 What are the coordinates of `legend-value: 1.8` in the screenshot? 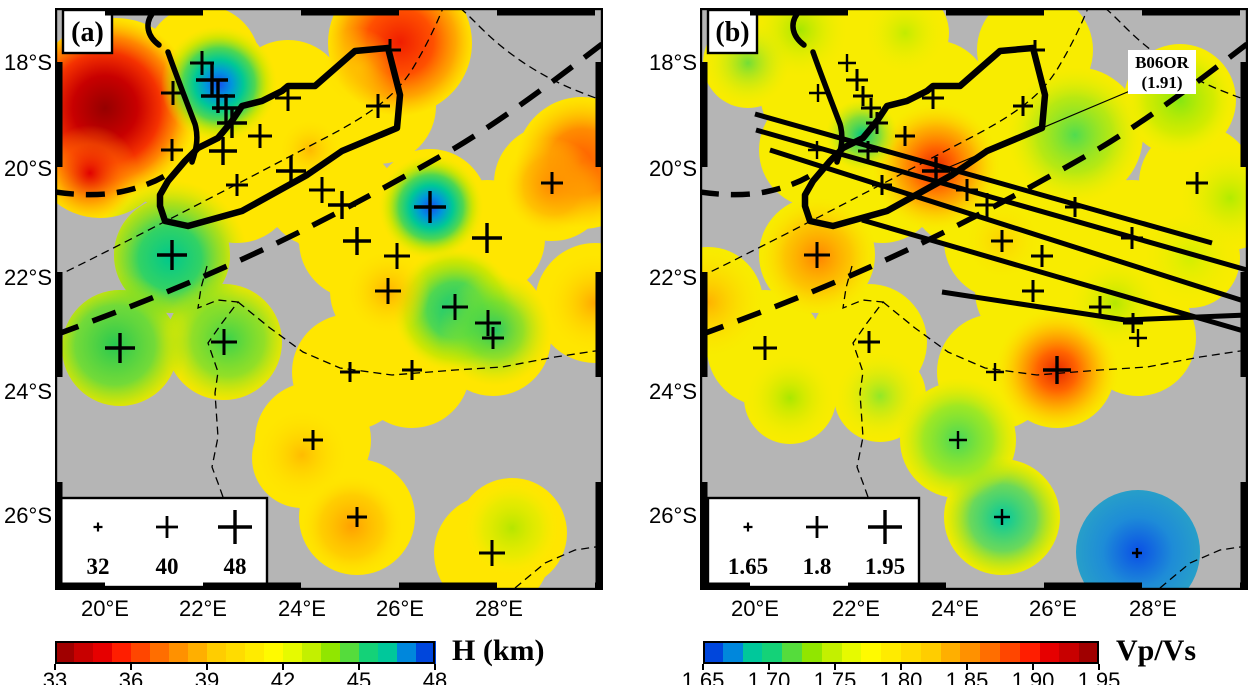 It's located at (817, 566).